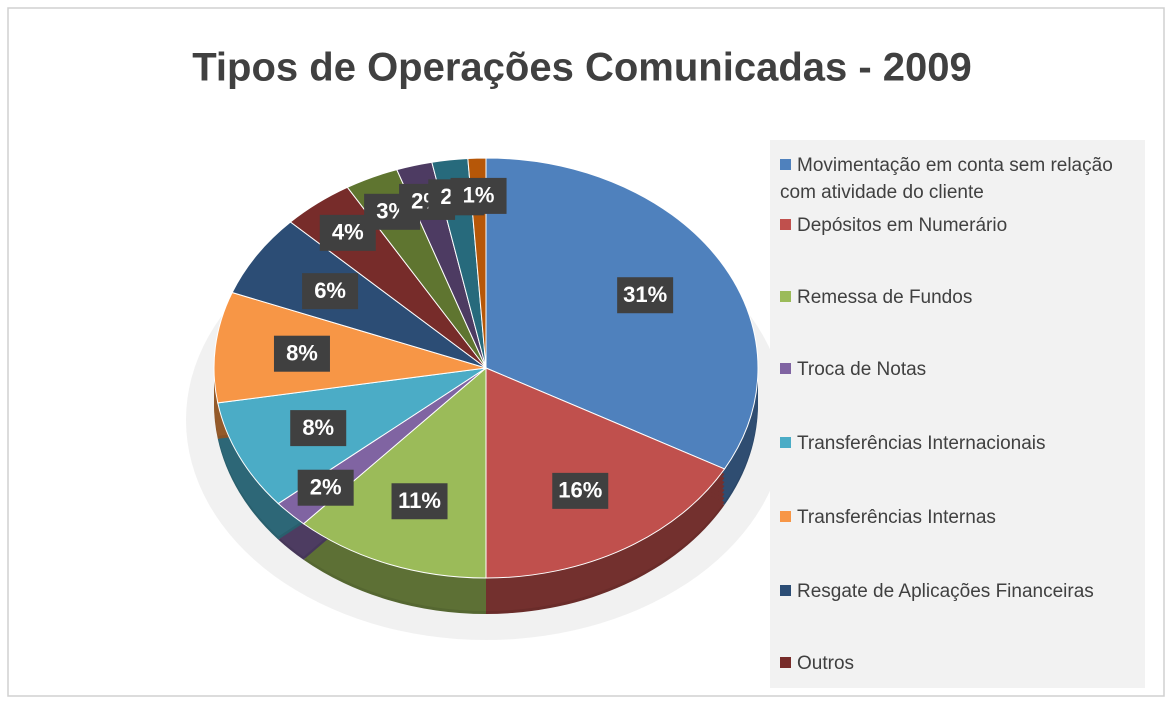 This screenshot has height=704, width=1172. I want to click on data-label: 11%, so click(419, 500).